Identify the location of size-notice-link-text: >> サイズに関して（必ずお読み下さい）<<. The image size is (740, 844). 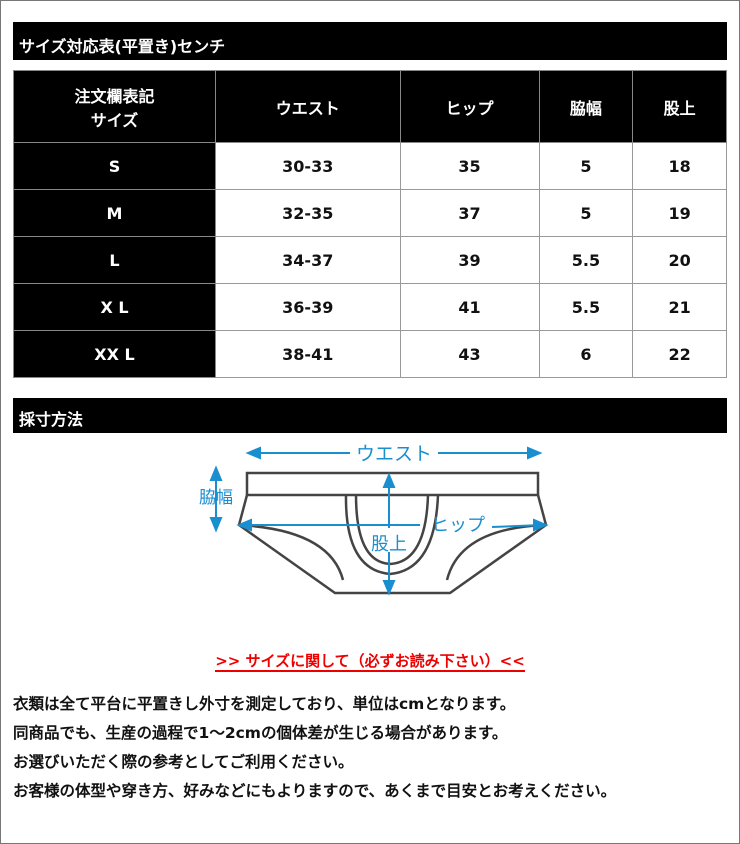
(370, 662).